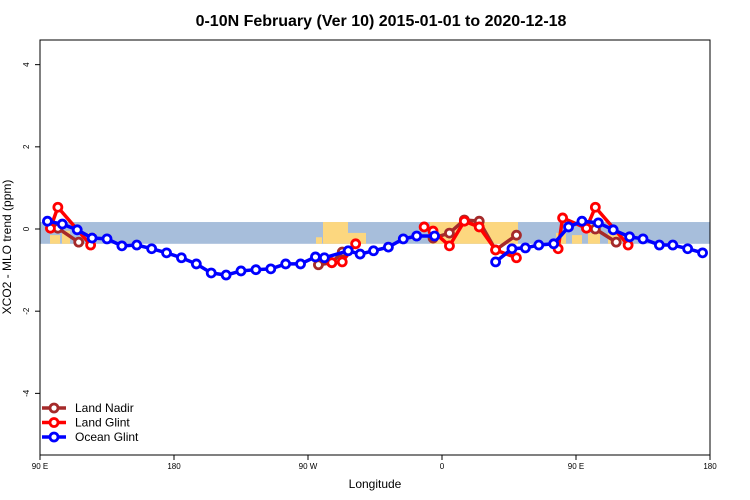  I want to click on y-tick-label: -4, so click(26, 393).